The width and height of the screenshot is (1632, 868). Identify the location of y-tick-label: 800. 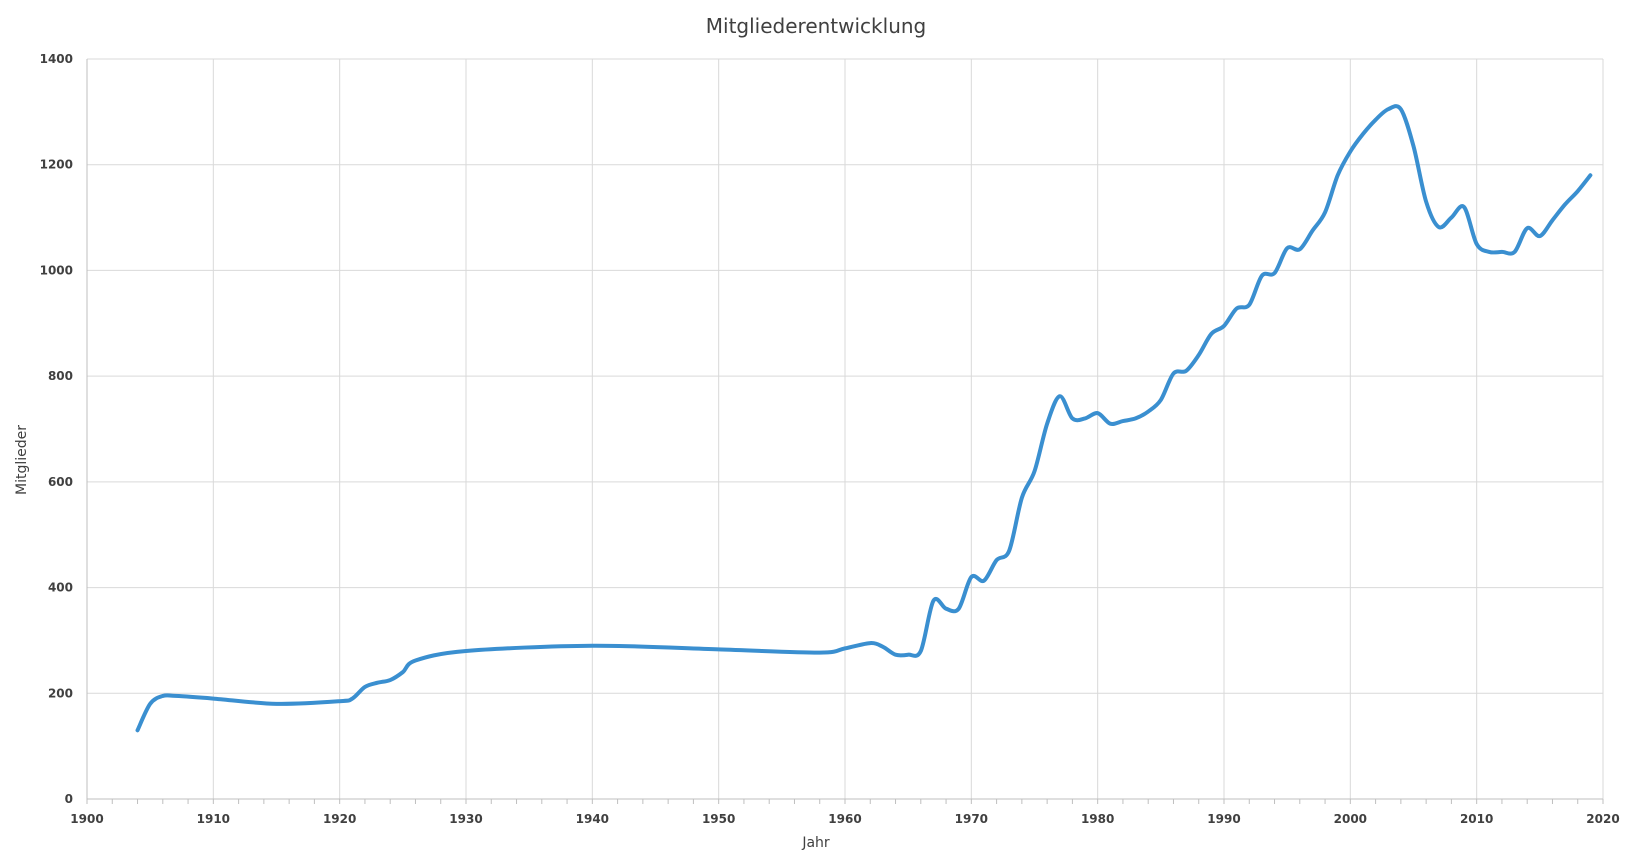
(60, 376).